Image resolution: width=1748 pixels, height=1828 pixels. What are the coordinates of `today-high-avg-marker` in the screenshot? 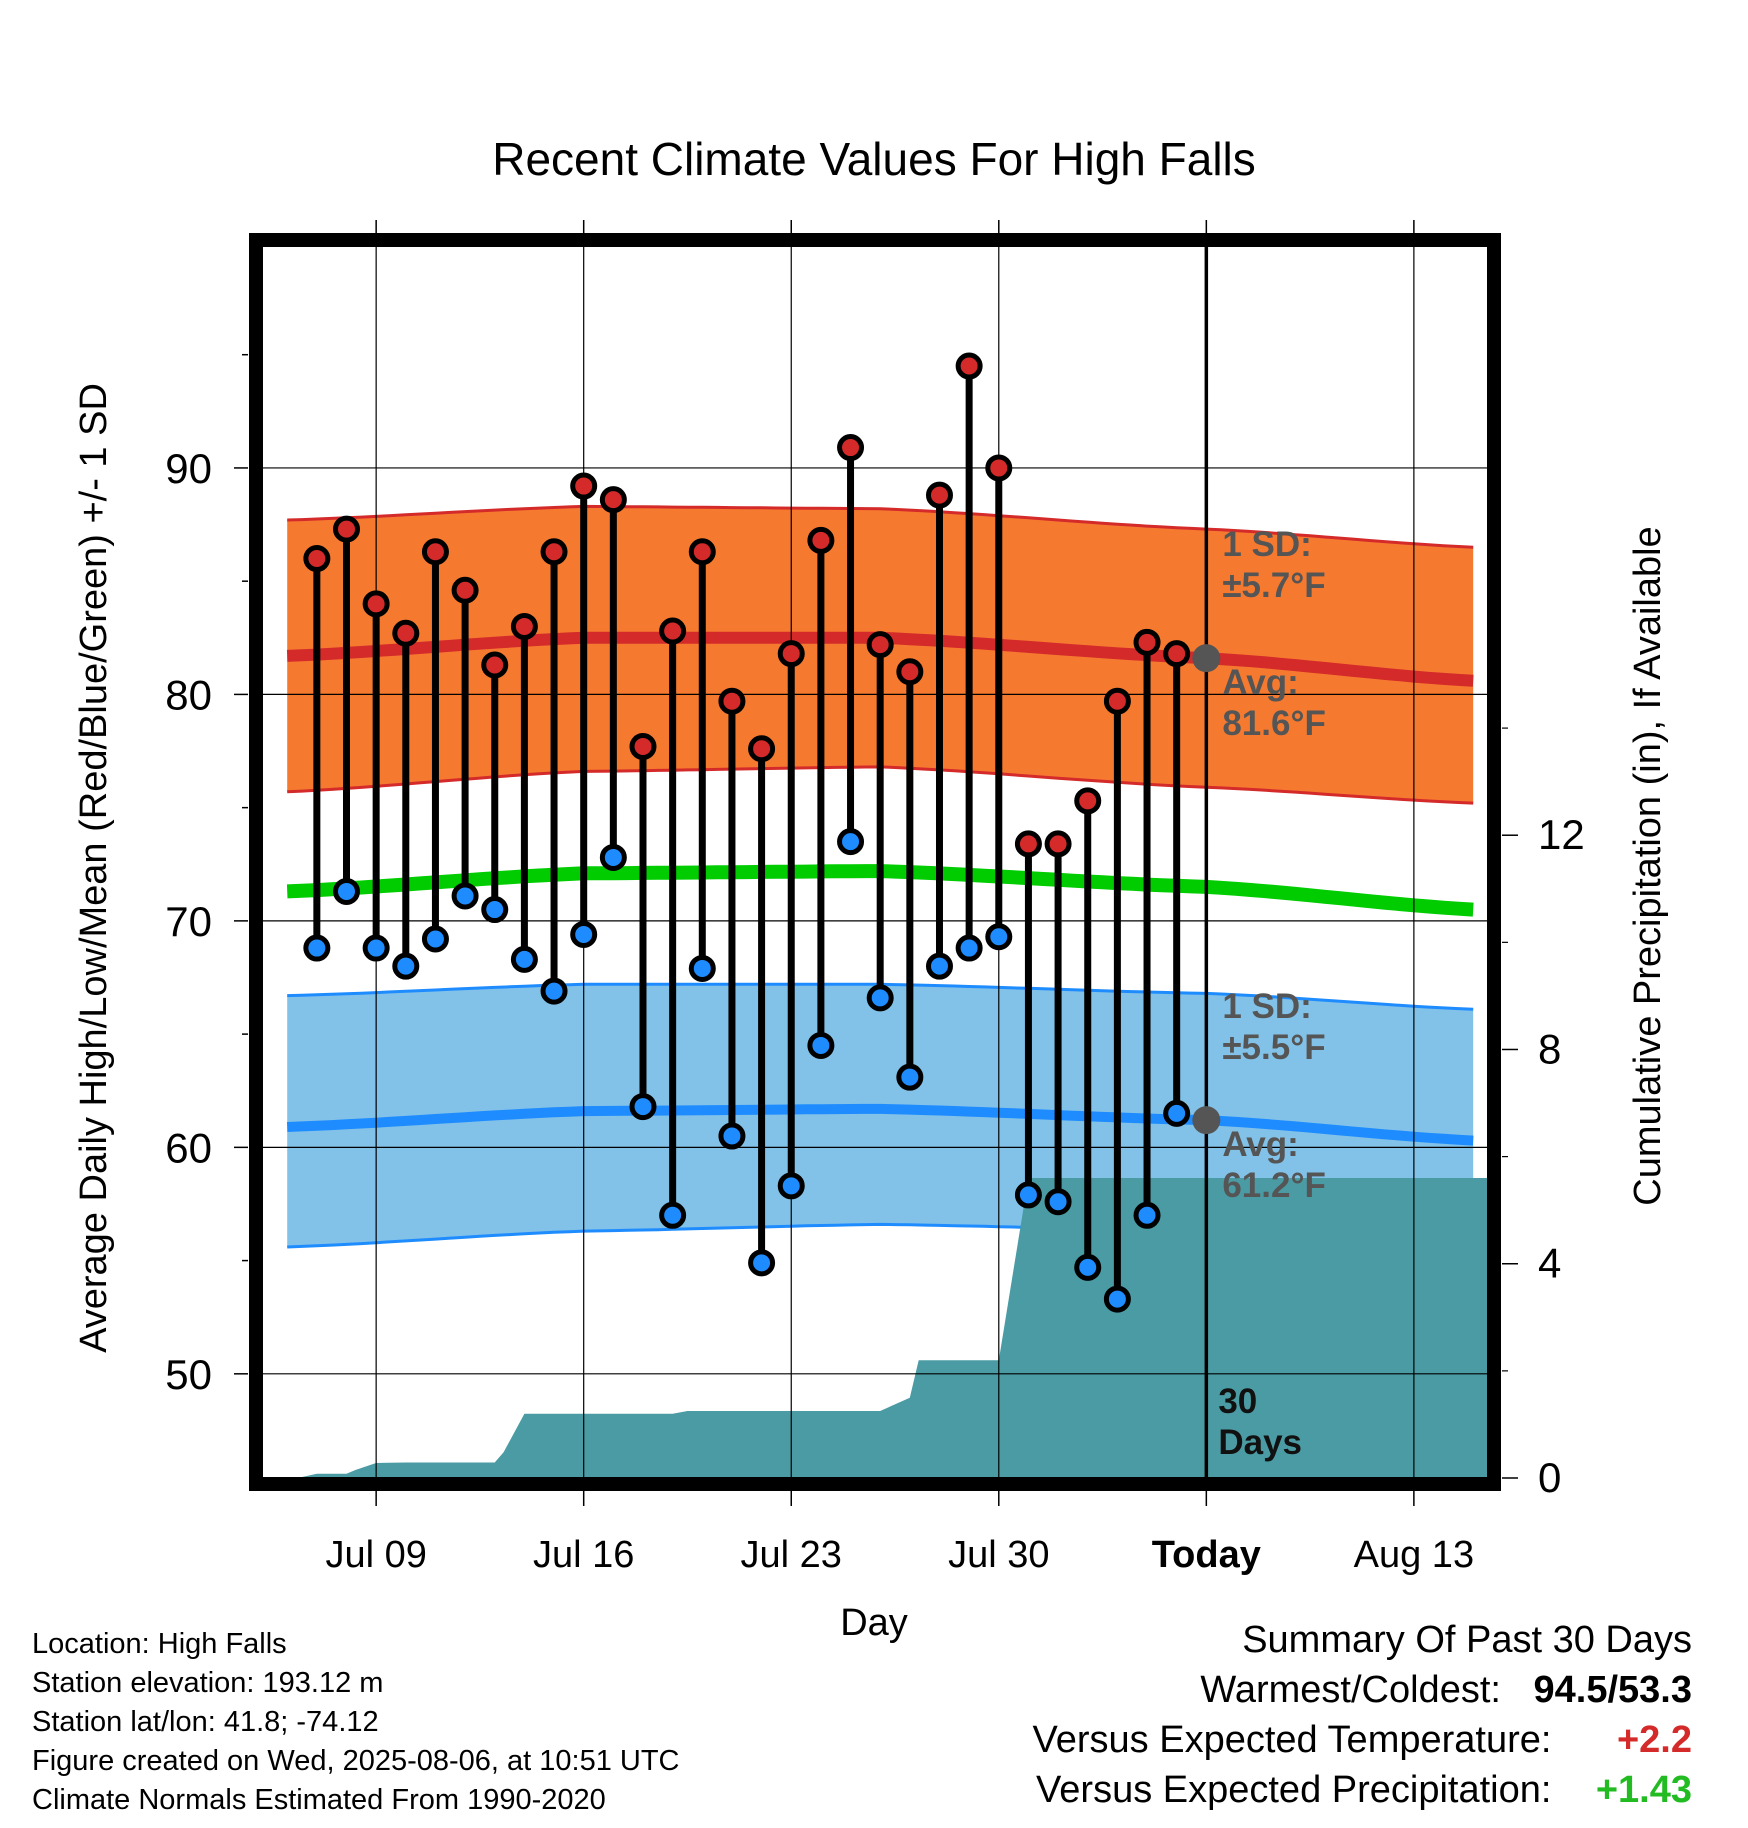 It's located at (1206, 658).